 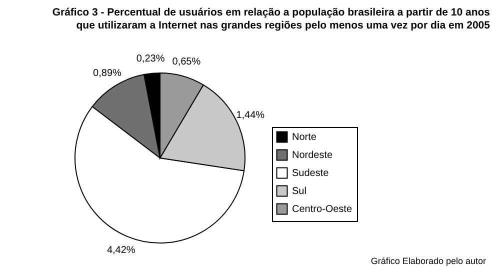 I want to click on data-label: 0,65%, so click(x=186, y=62).